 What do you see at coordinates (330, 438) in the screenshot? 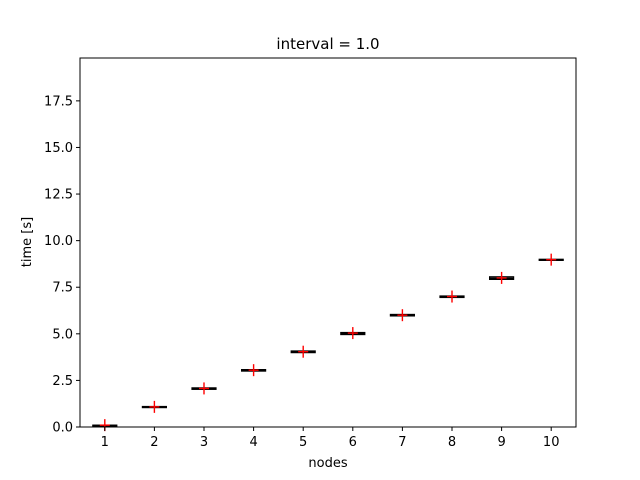
I see `x-ticks: 1 2 3 4 5 6 7 8 9 10` at bounding box center [330, 438].